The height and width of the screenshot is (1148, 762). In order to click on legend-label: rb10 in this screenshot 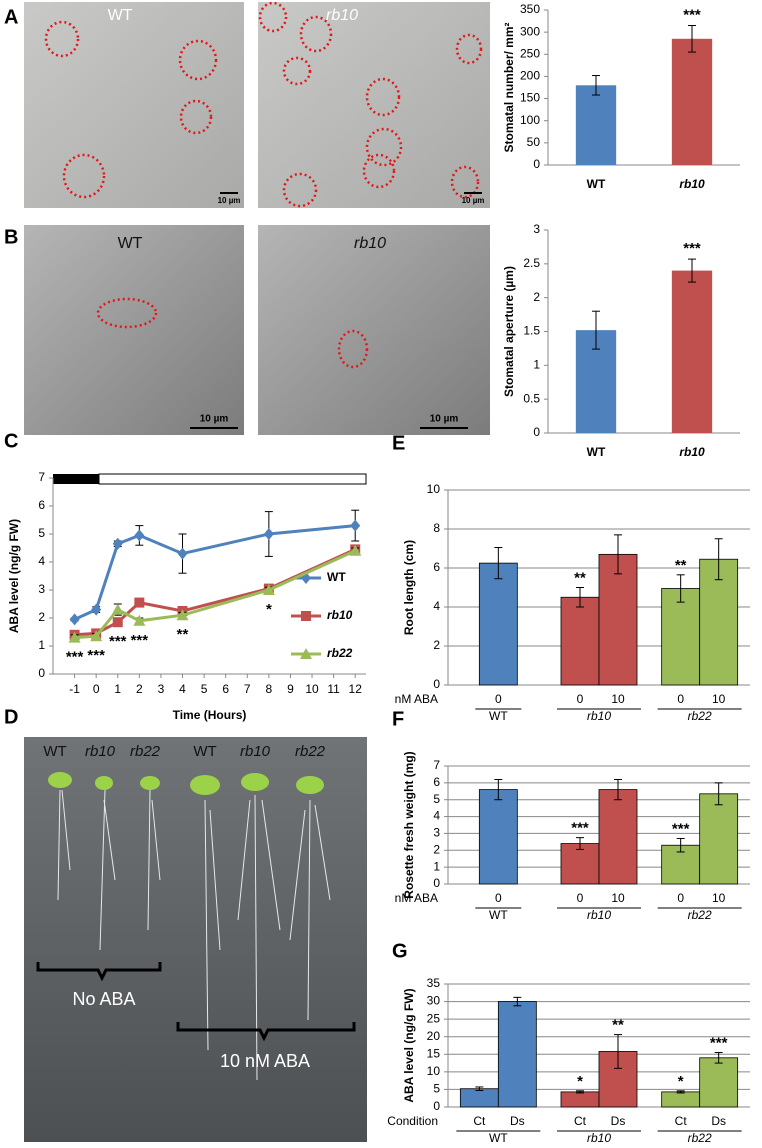, I will do `click(340, 615)`.